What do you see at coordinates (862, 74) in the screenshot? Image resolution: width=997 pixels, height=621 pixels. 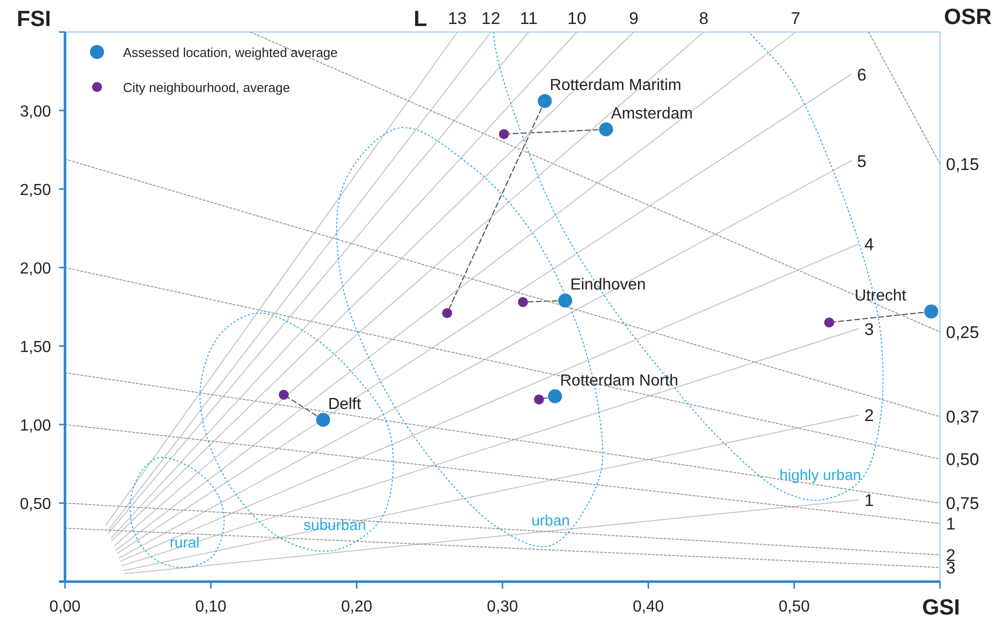 I see `series-label: 6` at bounding box center [862, 74].